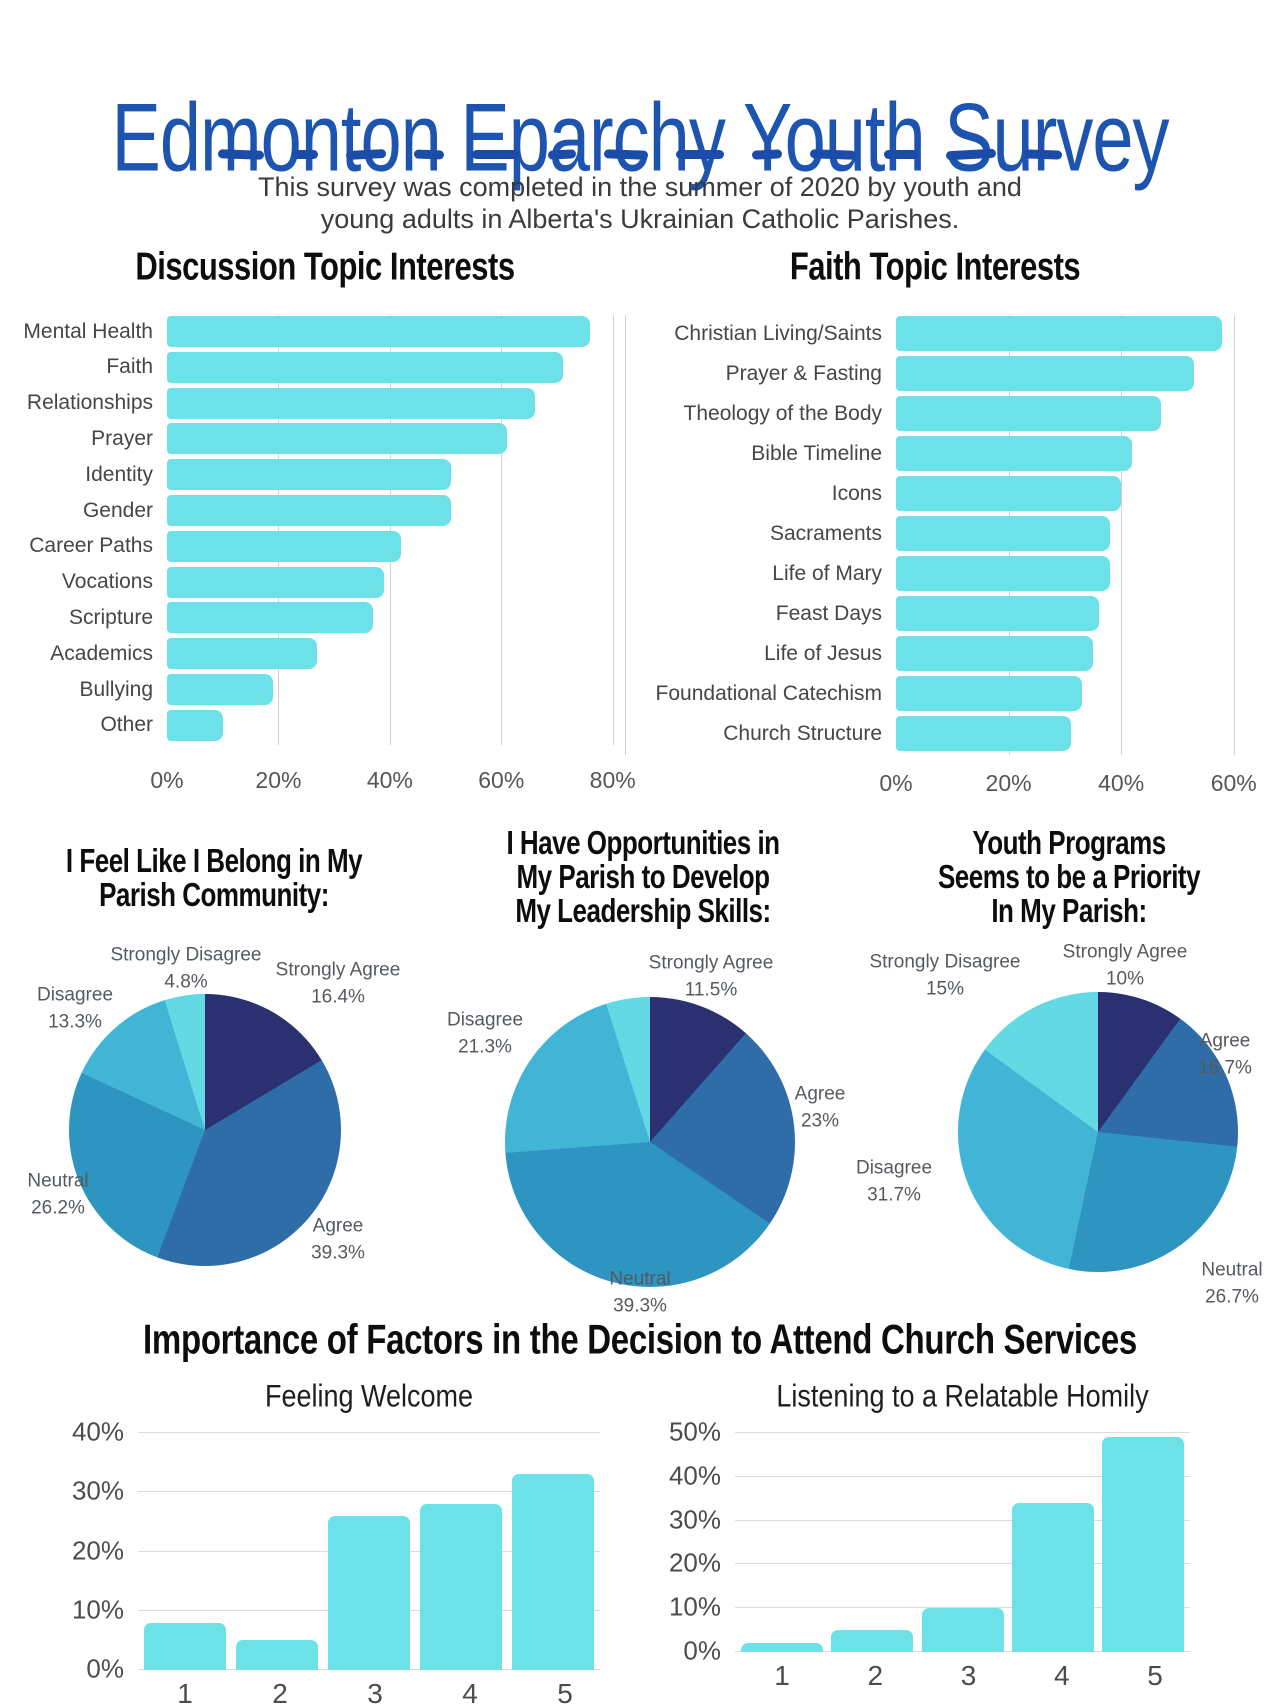 The image size is (1280, 1707). I want to click on category-label: Relationships, so click(89, 403).